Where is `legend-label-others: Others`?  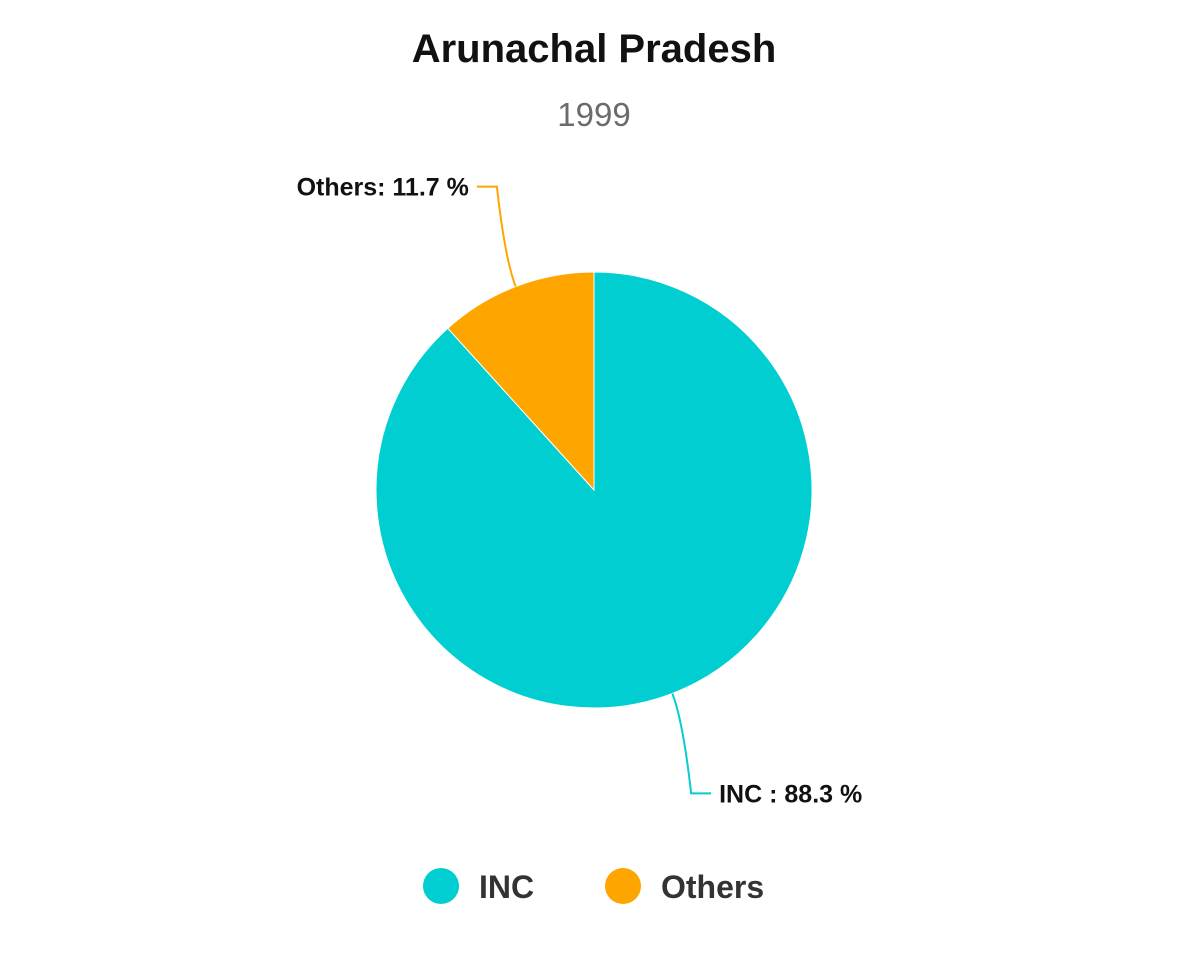
legend-label-others: Others is located at coordinates (712, 887).